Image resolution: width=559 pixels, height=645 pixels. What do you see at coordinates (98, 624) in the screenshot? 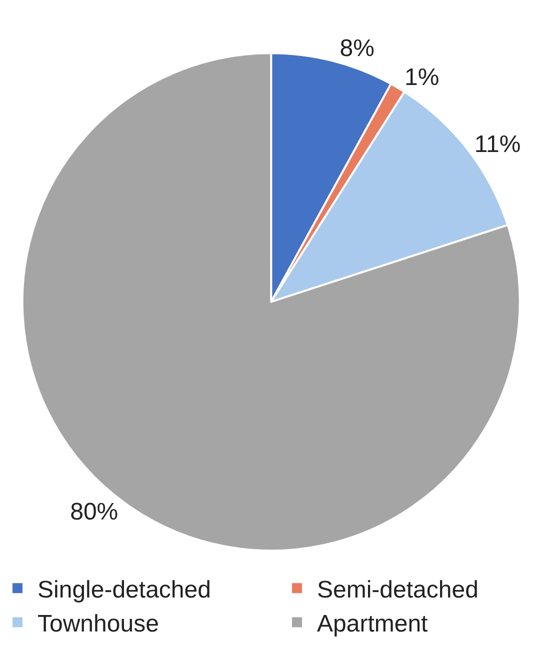
I see `legend-label: Townhouse` at bounding box center [98, 624].